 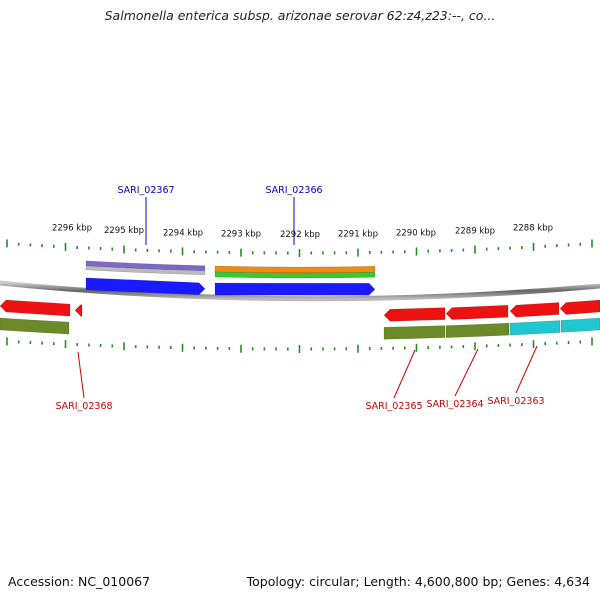 I want to click on top-scale-ticks, so click(x=299, y=248).